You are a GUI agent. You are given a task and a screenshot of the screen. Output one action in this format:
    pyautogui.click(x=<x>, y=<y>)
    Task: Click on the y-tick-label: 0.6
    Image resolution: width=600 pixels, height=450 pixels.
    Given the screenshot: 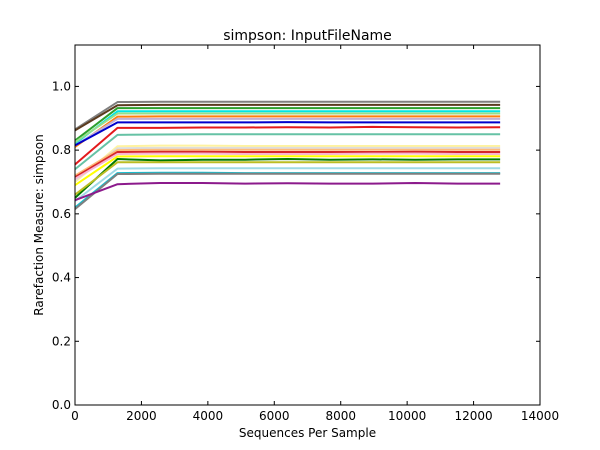 What is the action you would take?
    pyautogui.click(x=61, y=214)
    